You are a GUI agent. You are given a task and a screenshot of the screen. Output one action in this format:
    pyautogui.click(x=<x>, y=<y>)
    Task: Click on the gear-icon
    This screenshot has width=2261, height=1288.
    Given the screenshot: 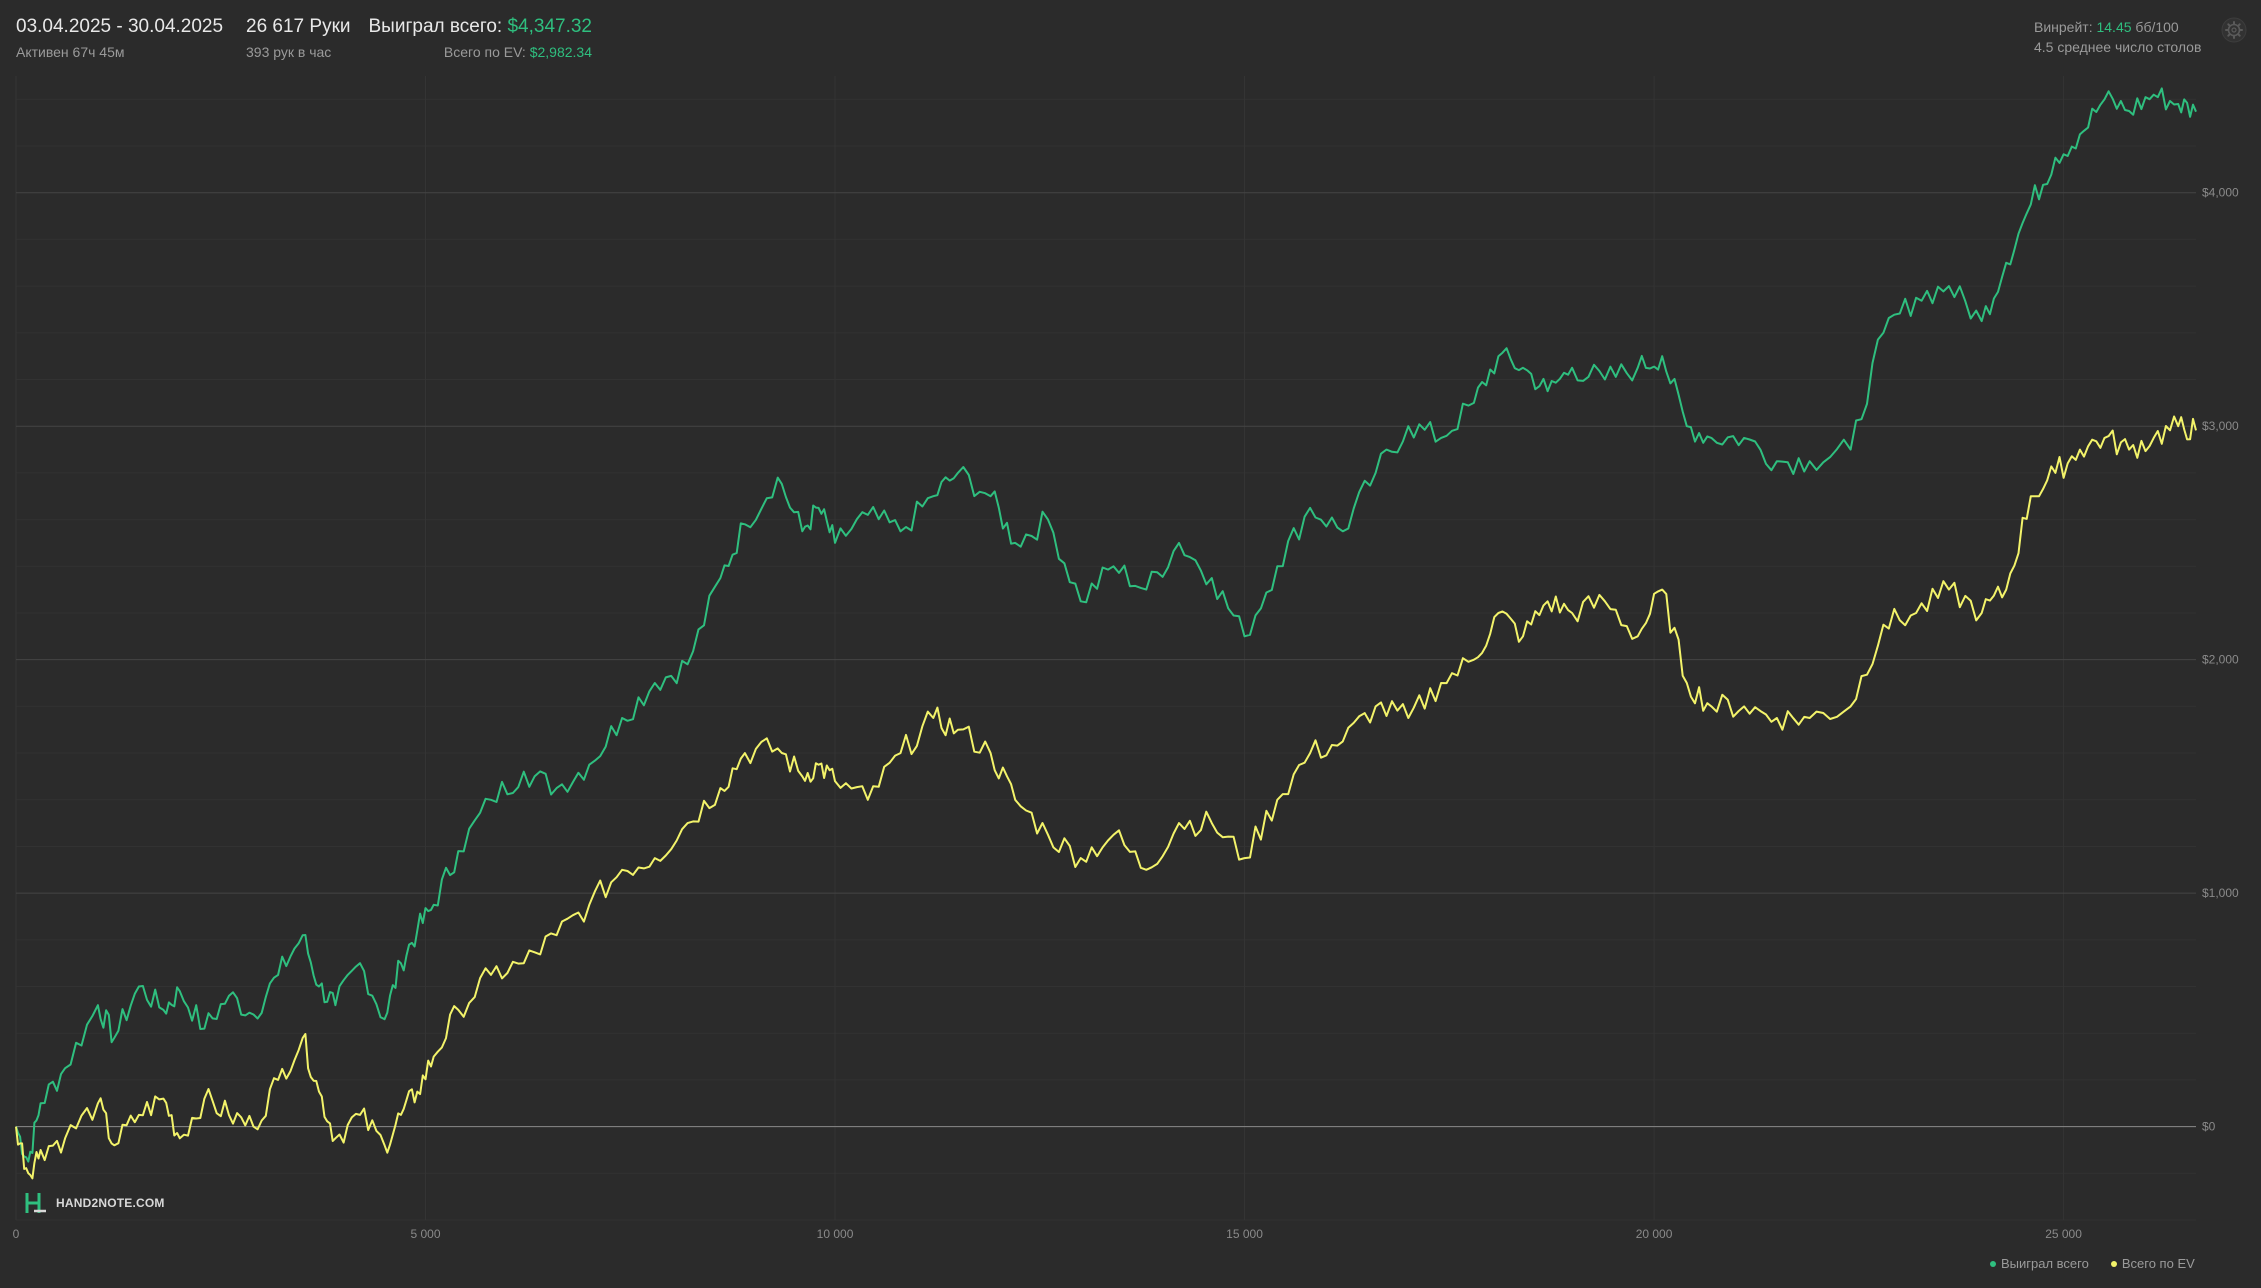 What is the action you would take?
    pyautogui.click(x=2234, y=30)
    